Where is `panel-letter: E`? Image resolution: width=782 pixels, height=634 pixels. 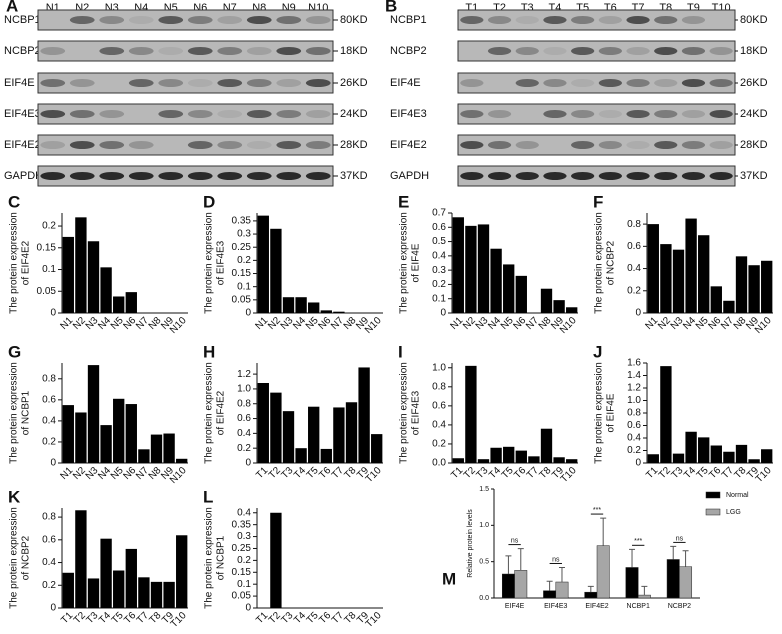
panel-letter: E is located at coordinates (403, 201).